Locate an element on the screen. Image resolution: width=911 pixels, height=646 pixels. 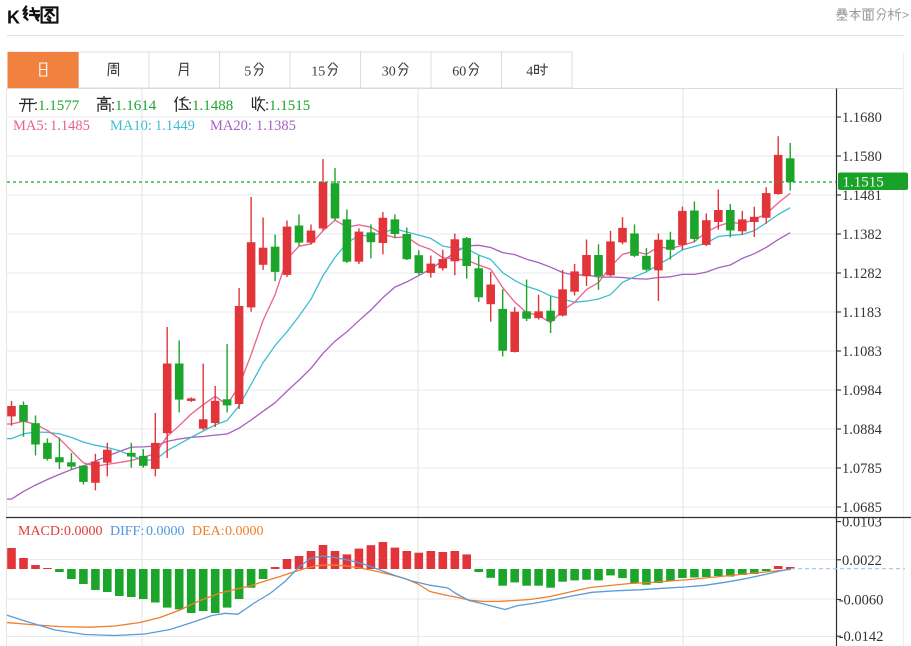
svg-text: 1.1282 is located at coordinates (862, 274).